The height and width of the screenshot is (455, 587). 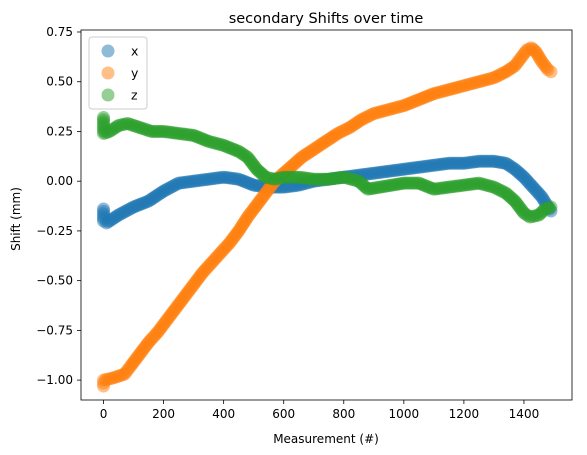 I want to click on chart-title: secondary Shifts over time, so click(x=326, y=19).